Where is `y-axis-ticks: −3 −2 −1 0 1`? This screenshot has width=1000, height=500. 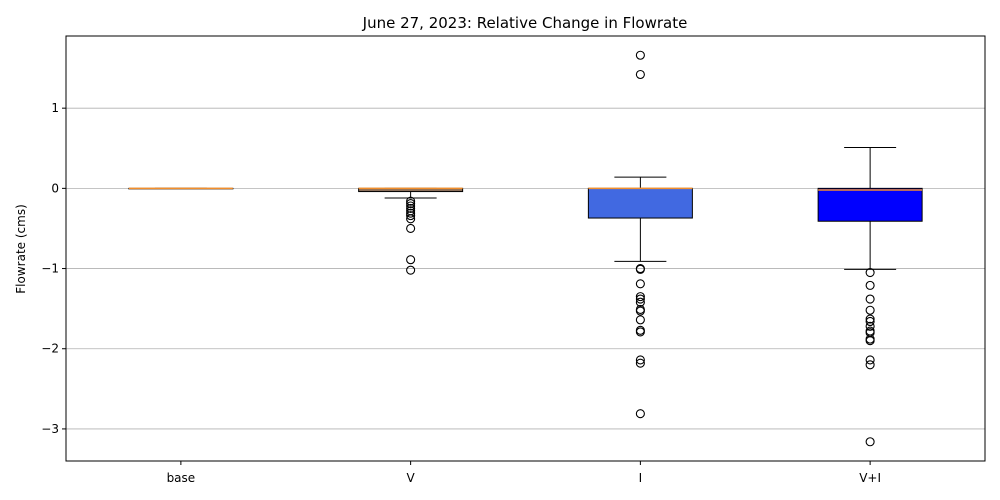 y-axis-ticks: −3 −2 −1 0 1 is located at coordinates (53, 268).